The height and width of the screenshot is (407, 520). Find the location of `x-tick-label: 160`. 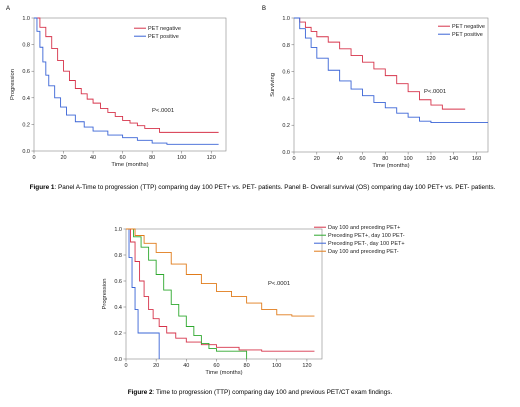

x-tick-label: 160 is located at coordinates (476, 159).